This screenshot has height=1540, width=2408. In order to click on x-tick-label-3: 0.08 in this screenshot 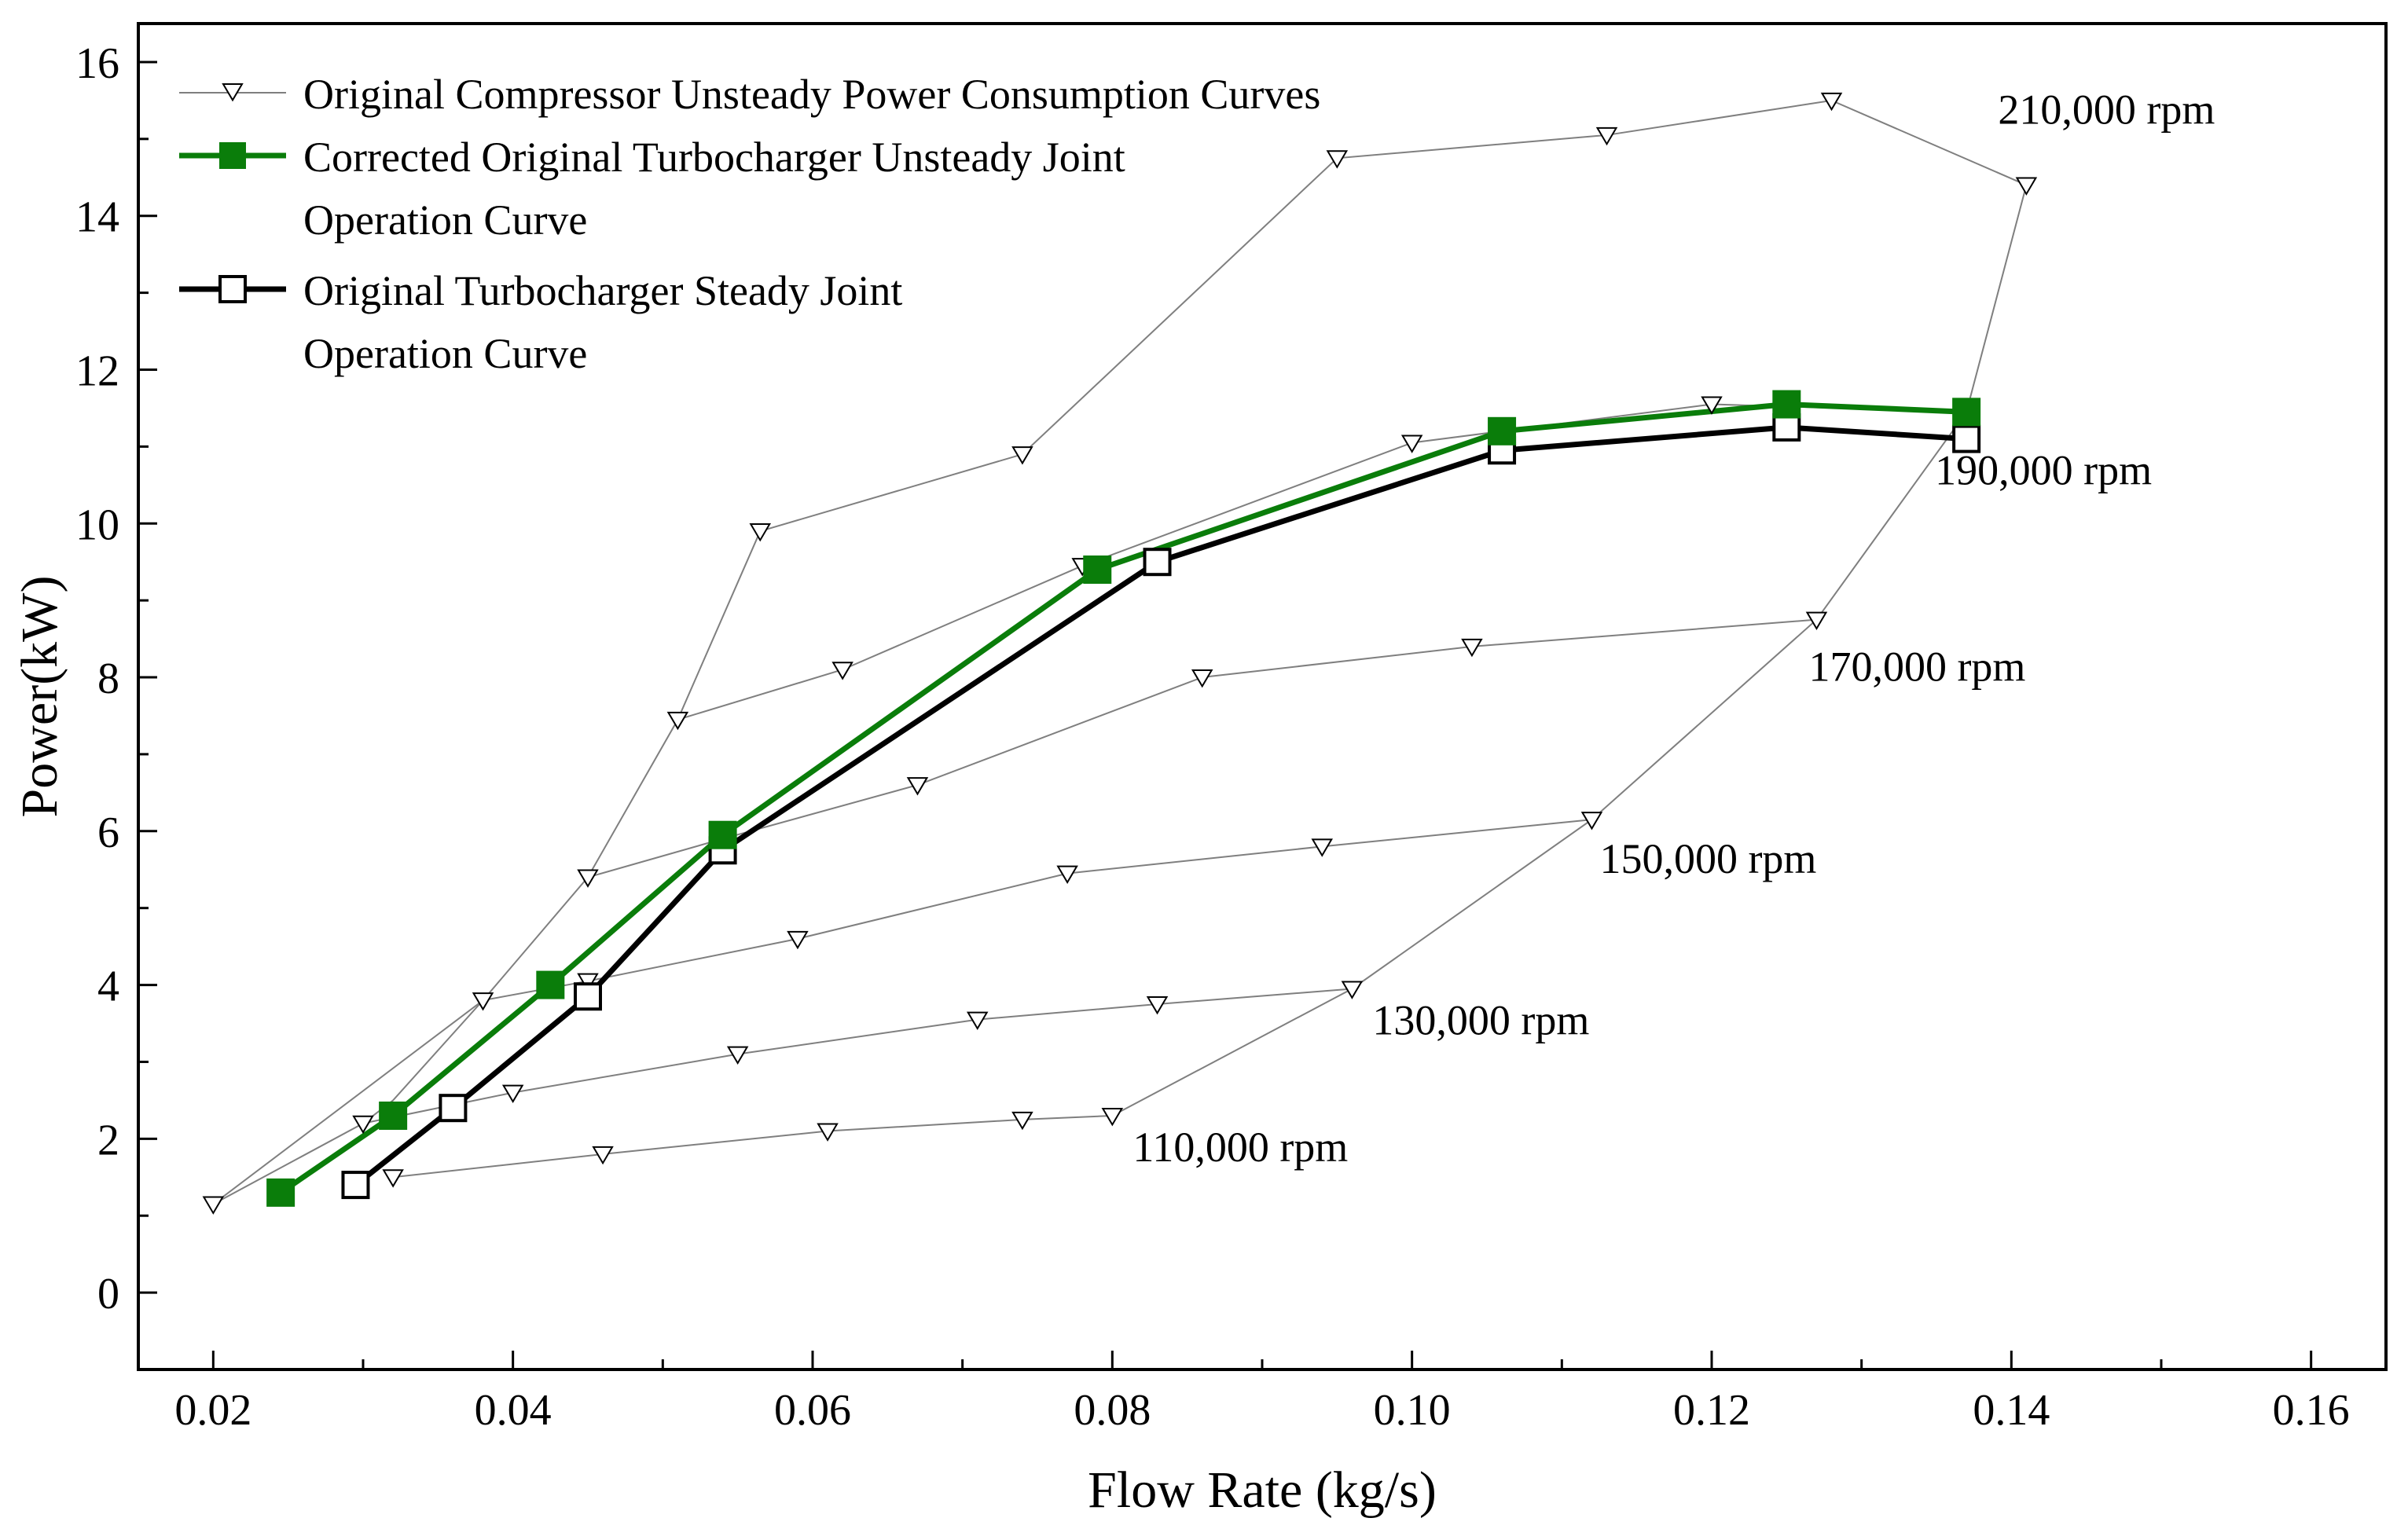, I will do `click(1112, 1410)`.